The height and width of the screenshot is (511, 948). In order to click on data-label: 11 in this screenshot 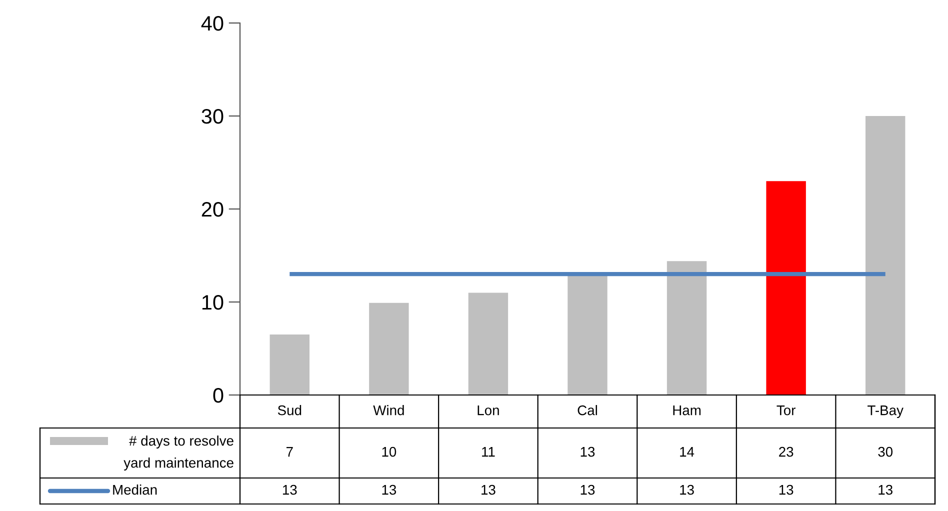, I will do `click(488, 452)`.